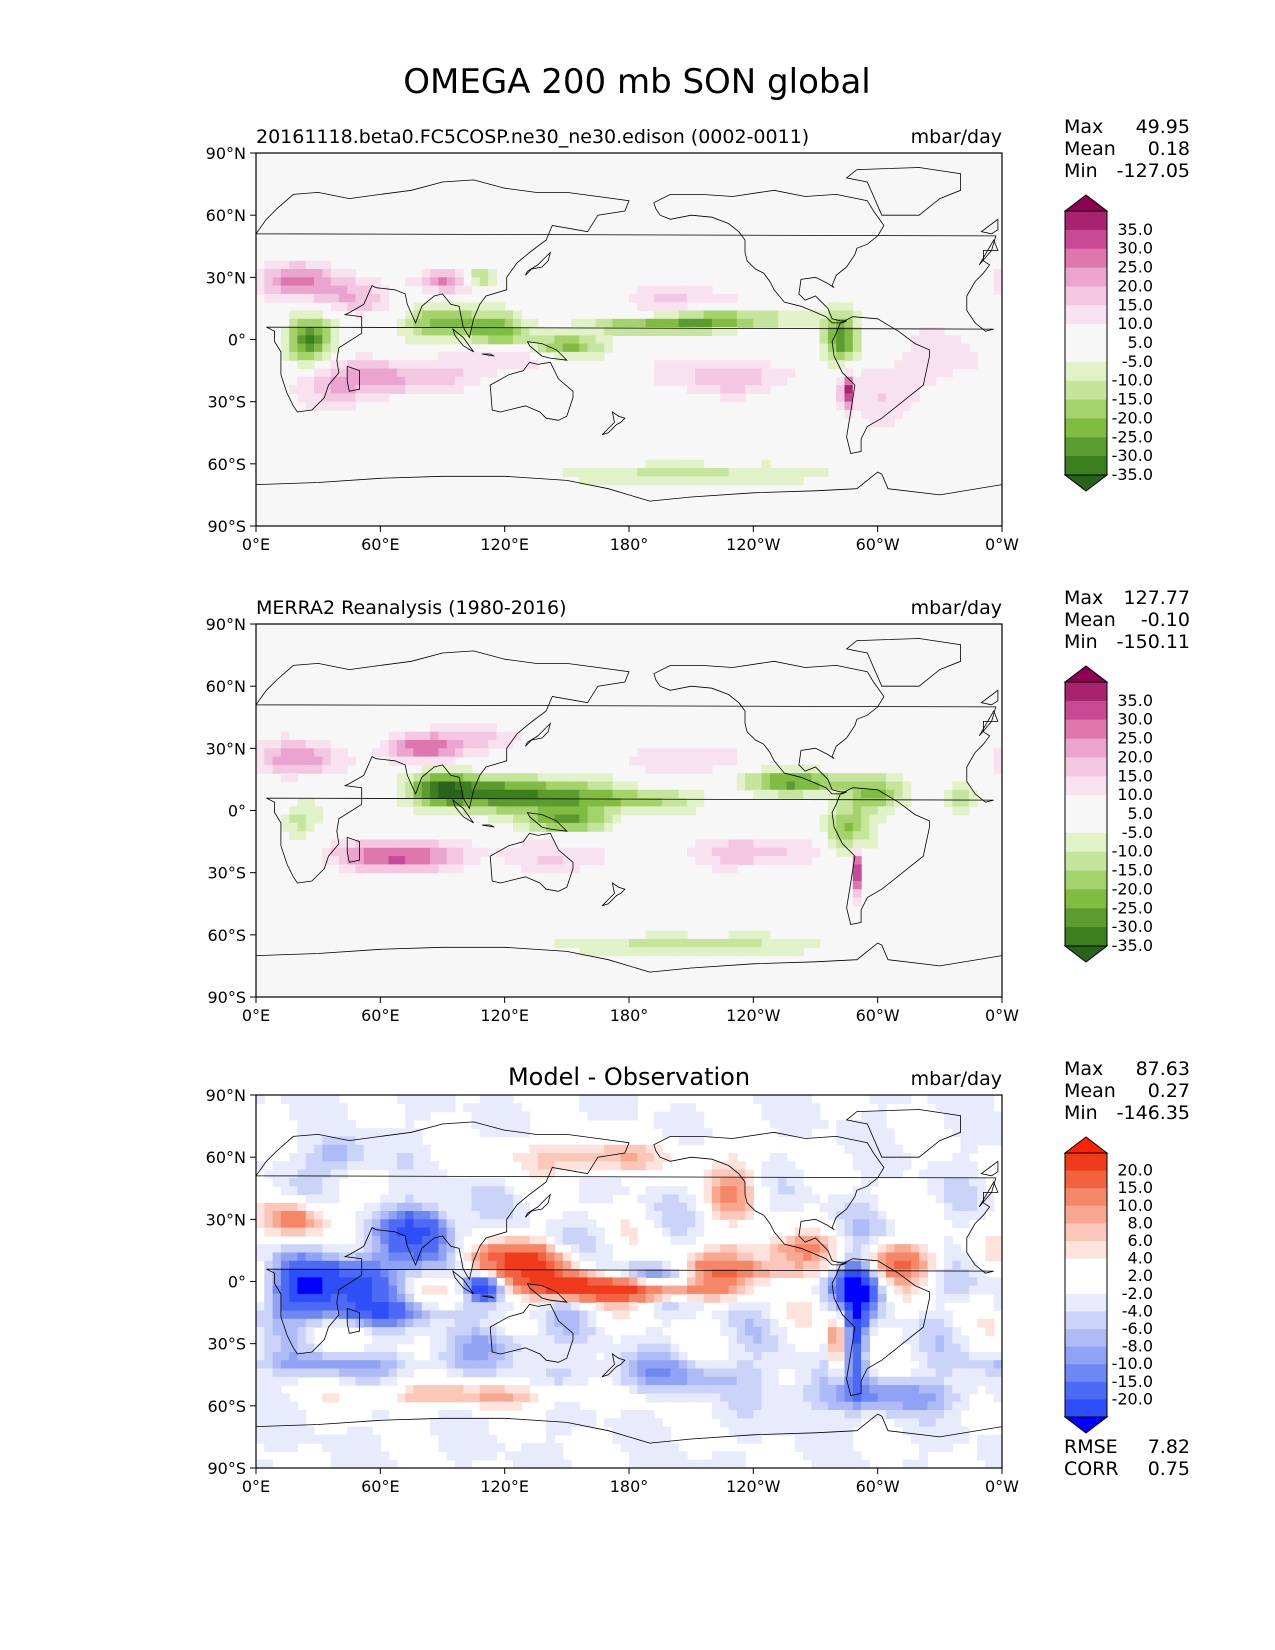 The width and height of the screenshot is (1275, 1650). I want to click on colorbar-label: -20.0, so click(1132, 888).